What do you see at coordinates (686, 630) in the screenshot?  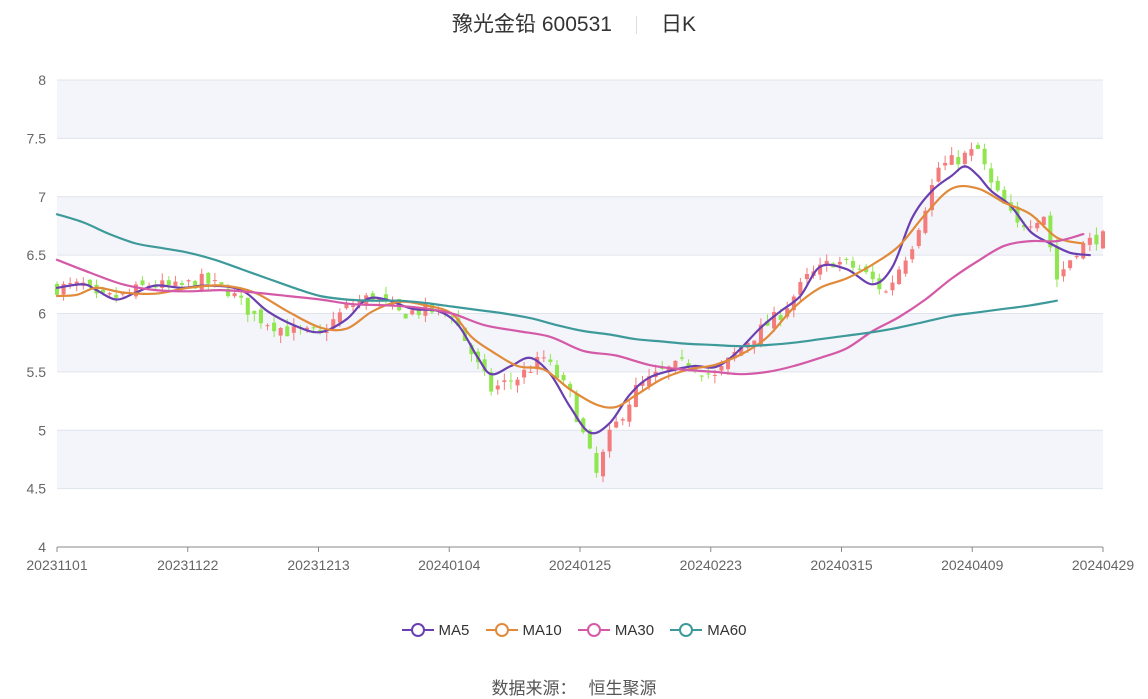 I see `legend-swatch-ma60` at bounding box center [686, 630].